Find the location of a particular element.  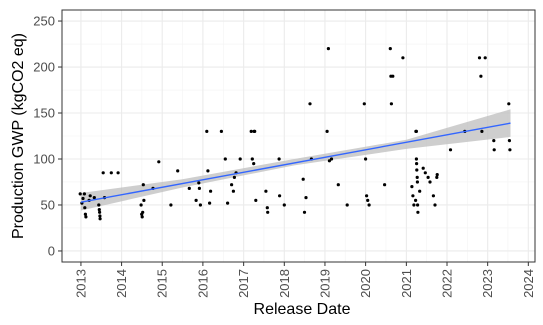

x-tick-label: 2021 is located at coordinates (406, 283).